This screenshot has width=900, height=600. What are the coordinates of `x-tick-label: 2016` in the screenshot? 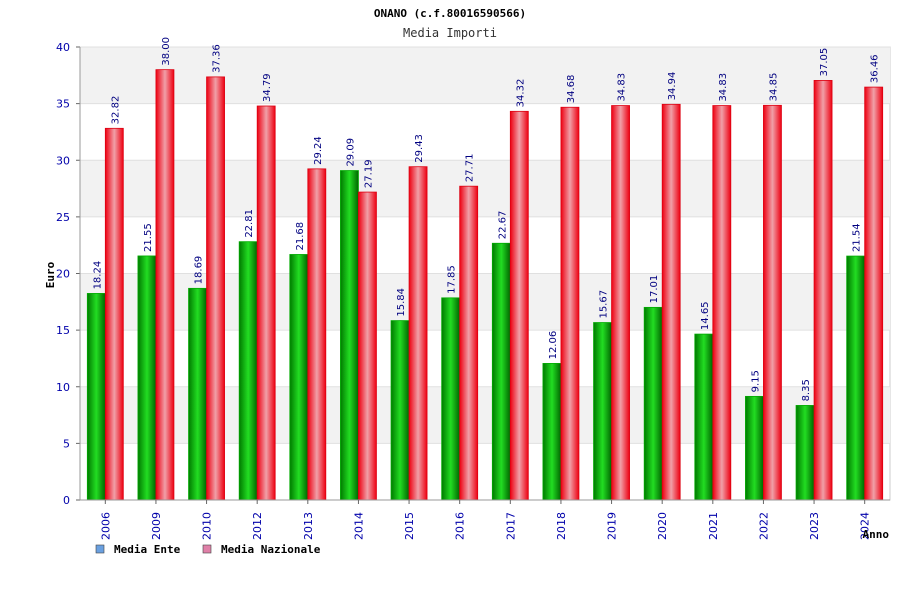 It's located at (460, 526).